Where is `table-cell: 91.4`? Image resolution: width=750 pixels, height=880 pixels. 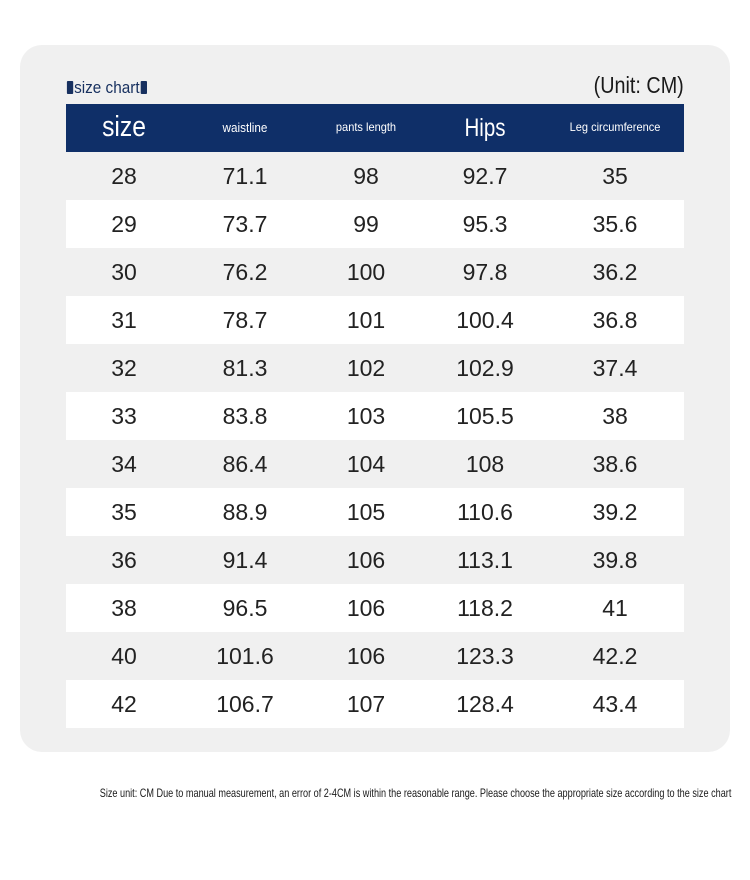
table-cell: 91.4 is located at coordinates (245, 559).